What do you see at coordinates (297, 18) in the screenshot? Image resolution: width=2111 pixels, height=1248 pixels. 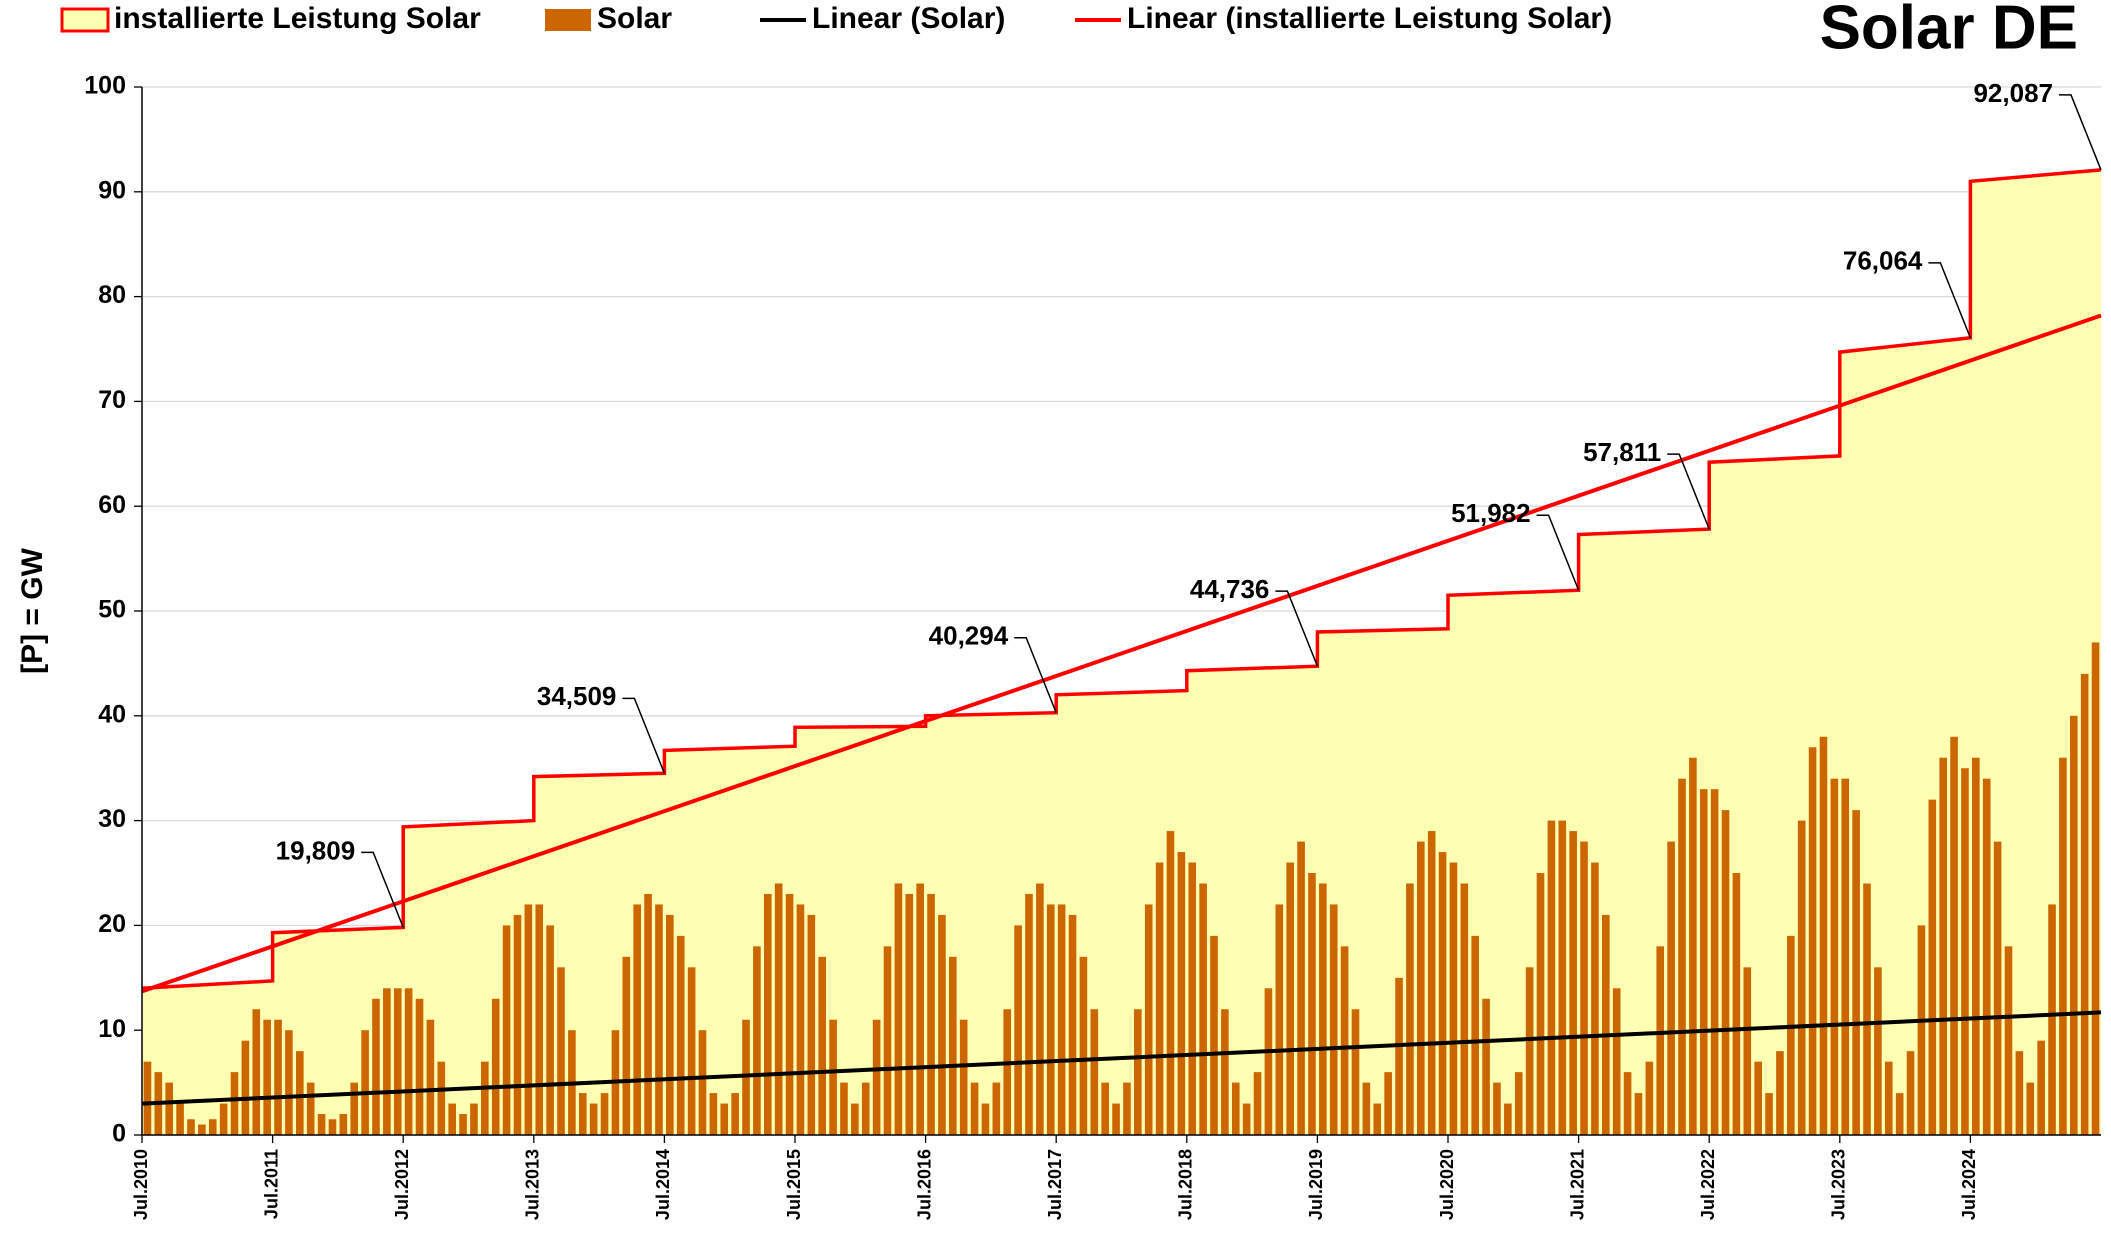 I see `legend-label: installierte Leistung Solar` at bounding box center [297, 18].